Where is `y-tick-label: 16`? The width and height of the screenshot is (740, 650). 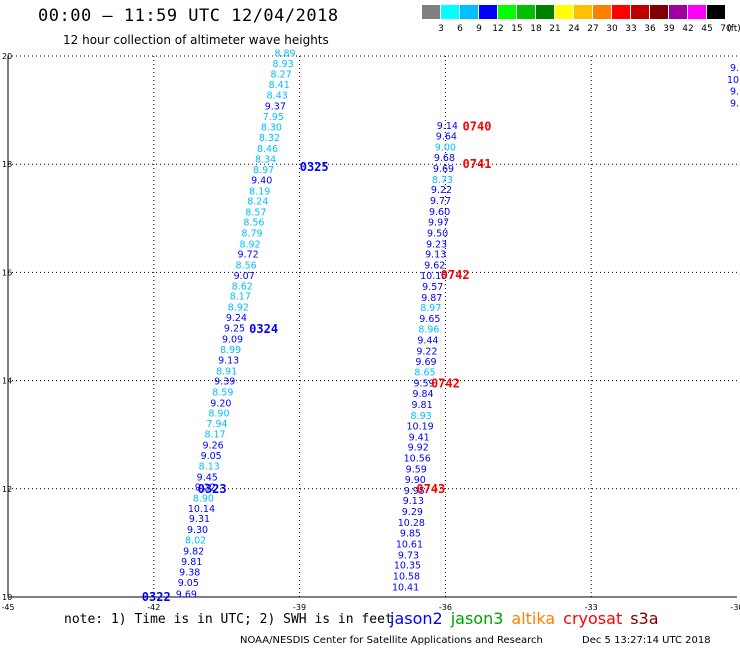 y-tick-label: 16 is located at coordinates (7, 272).